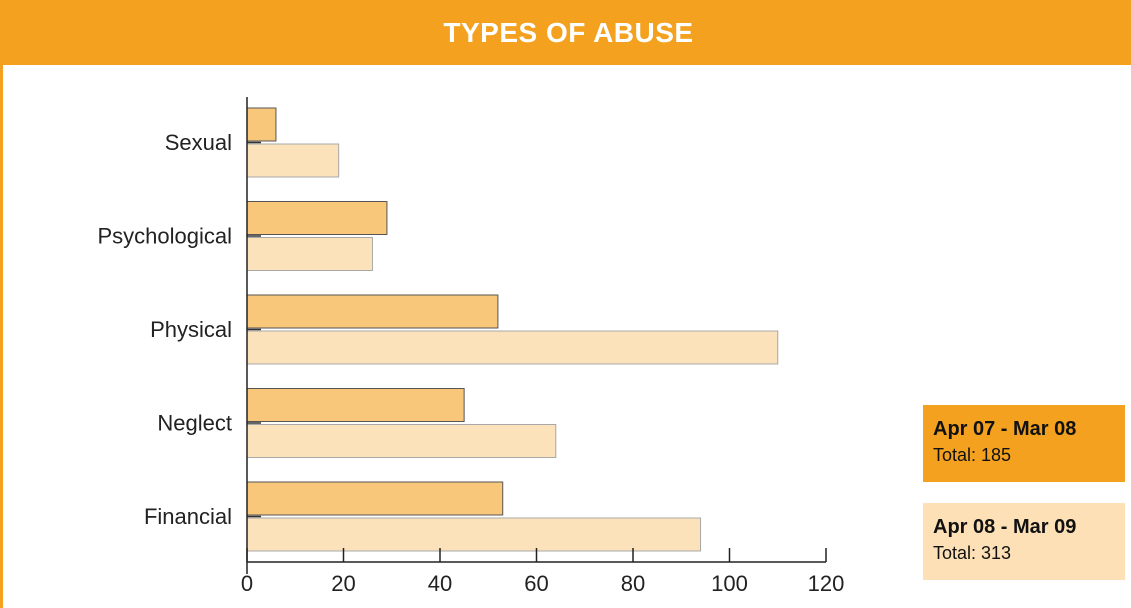 This screenshot has width=1131, height=608. Describe the element at coordinates (188, 516) in the screenshot. I see `category-label: Financial` at that location.